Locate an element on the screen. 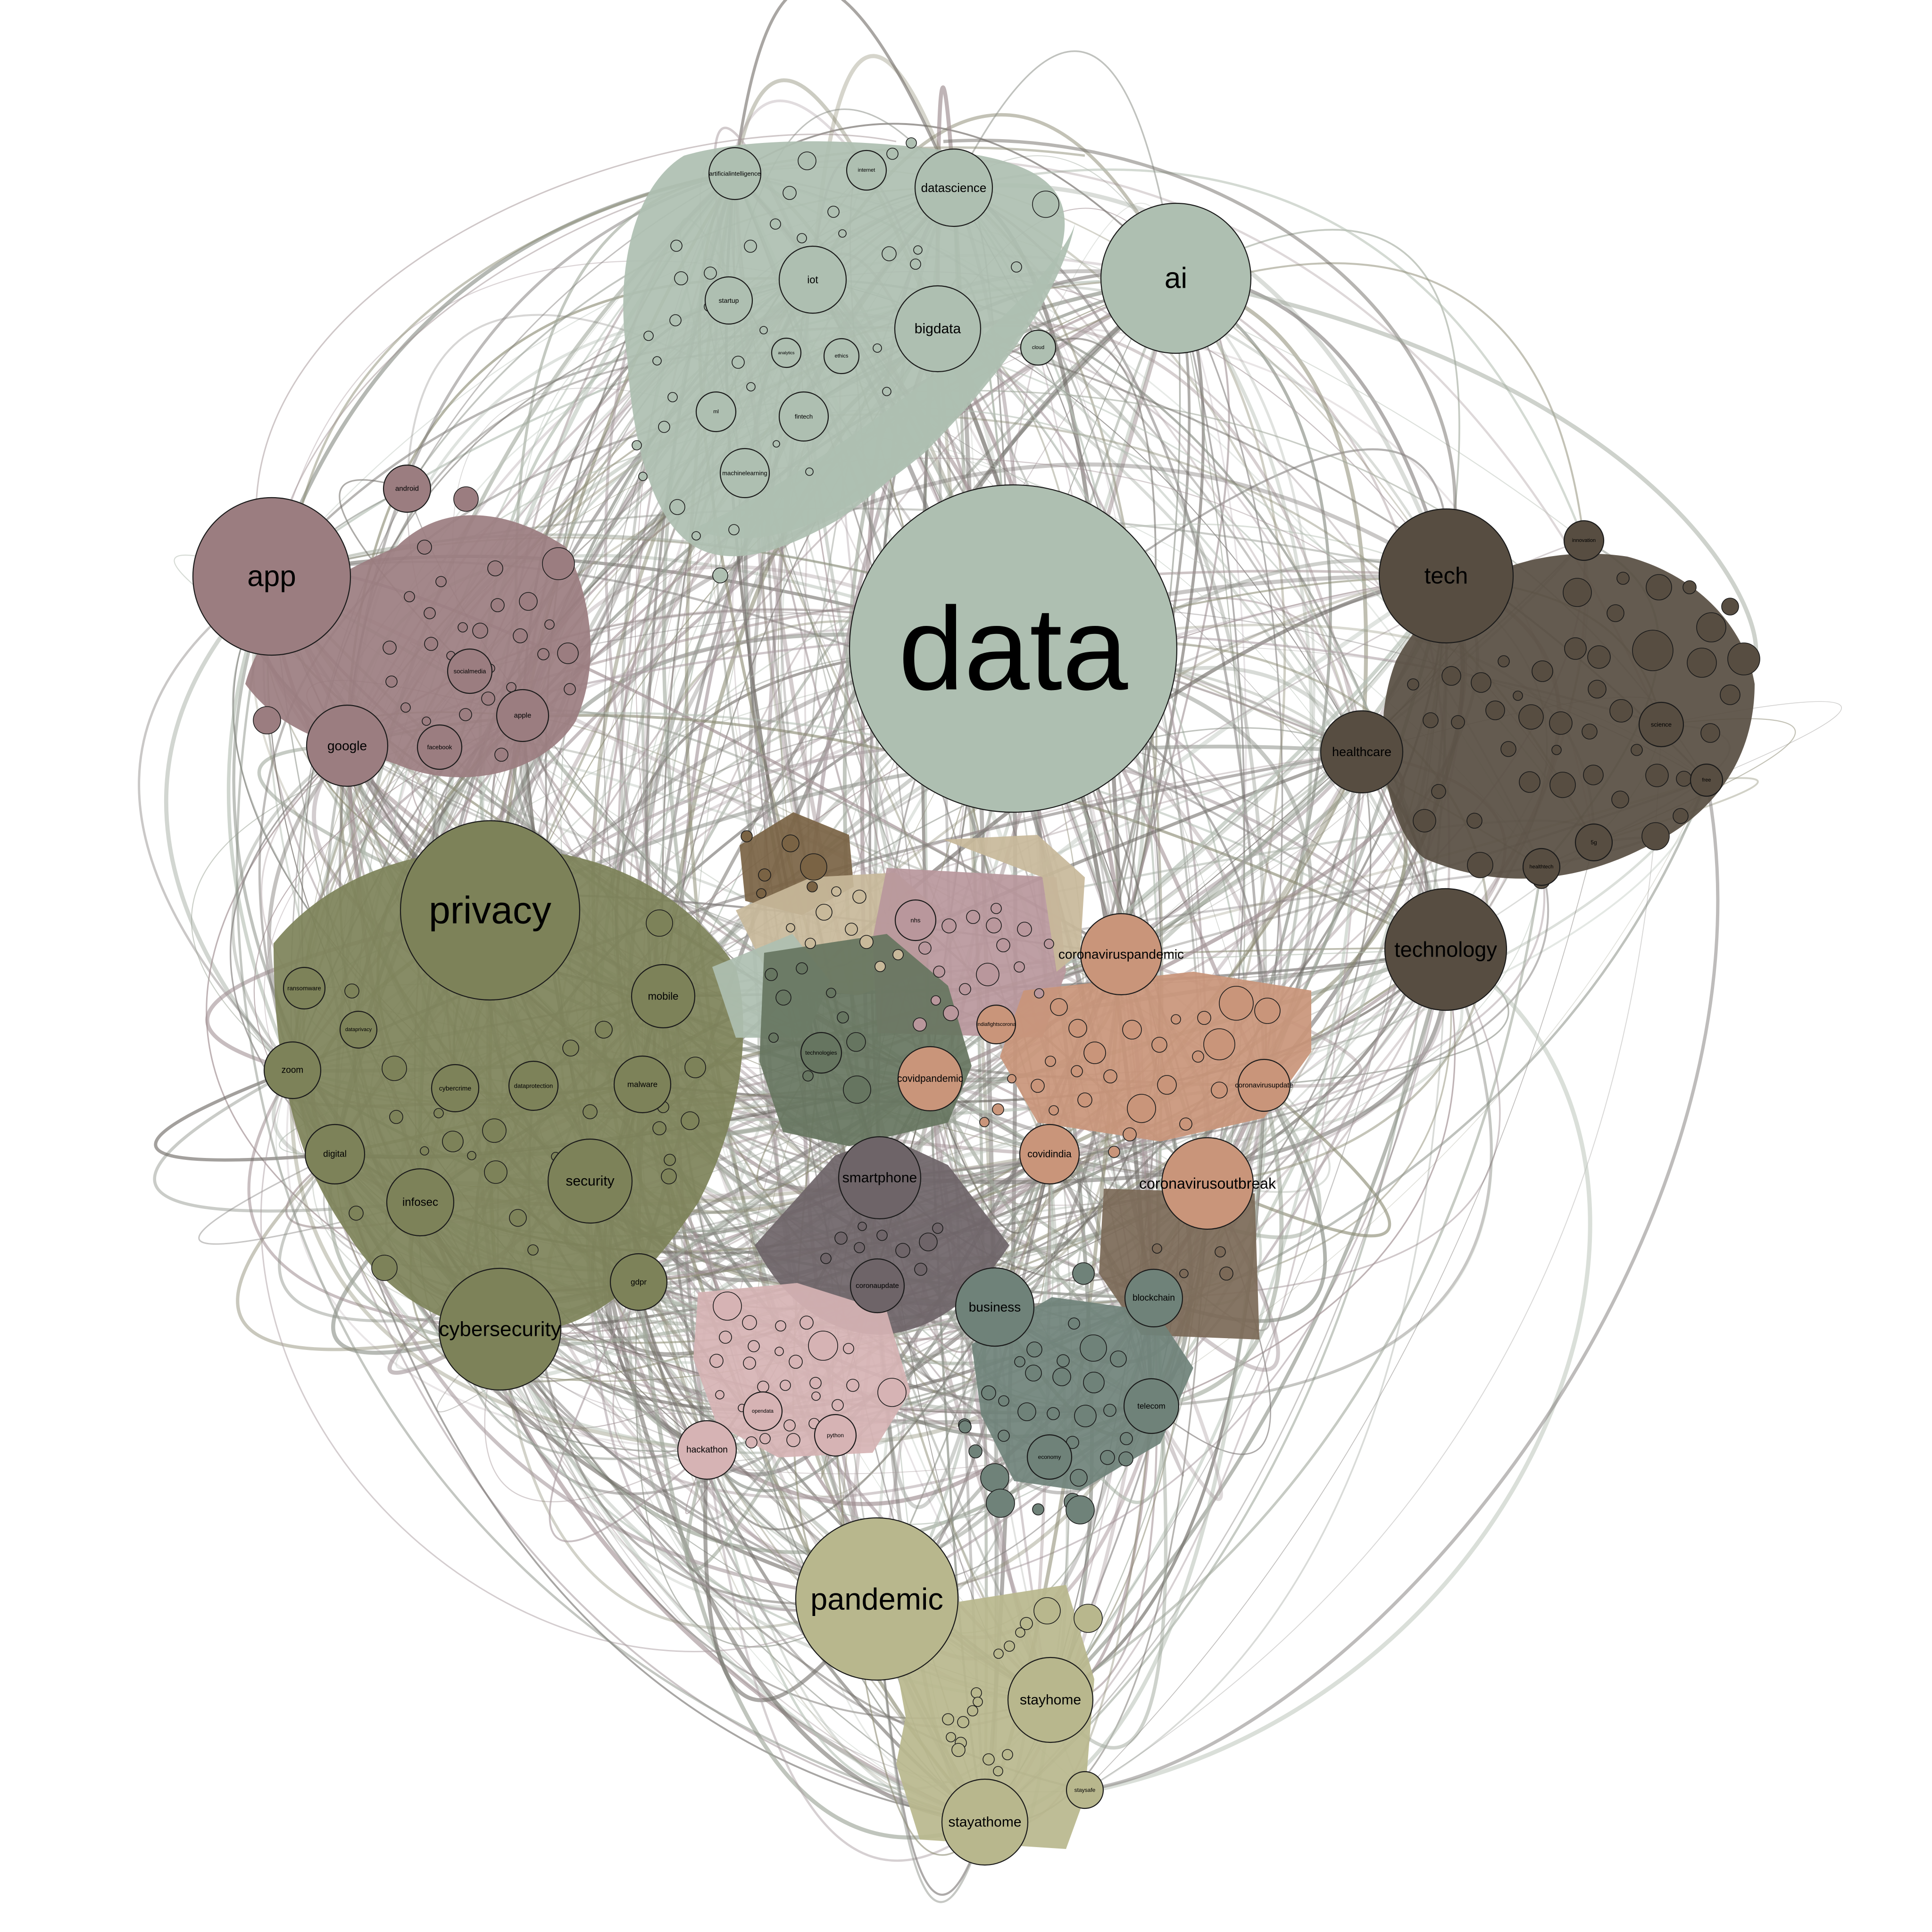 This screenshot has height=1932, width=1932. node-label: fintech is located at coordinates (804, 416).